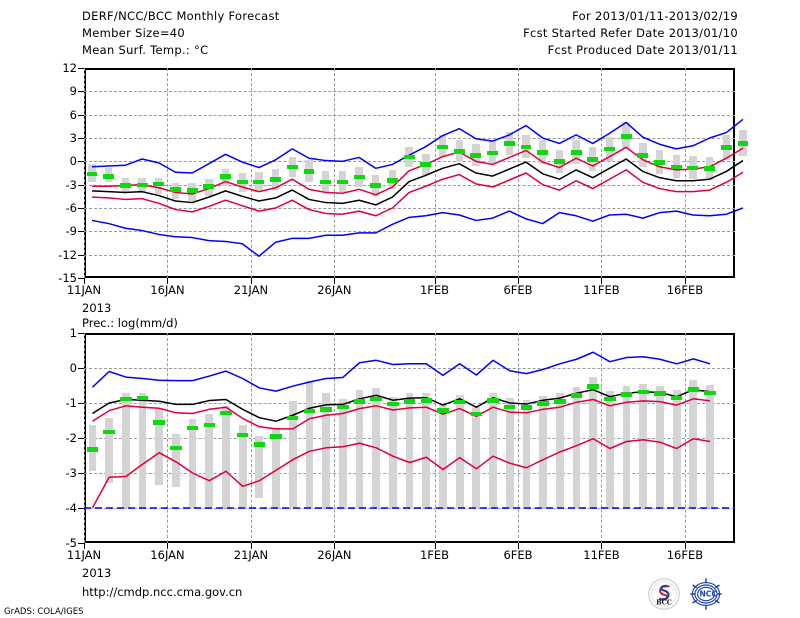  I want to click on y-axis-tick-label: -4, so click(71, 508).